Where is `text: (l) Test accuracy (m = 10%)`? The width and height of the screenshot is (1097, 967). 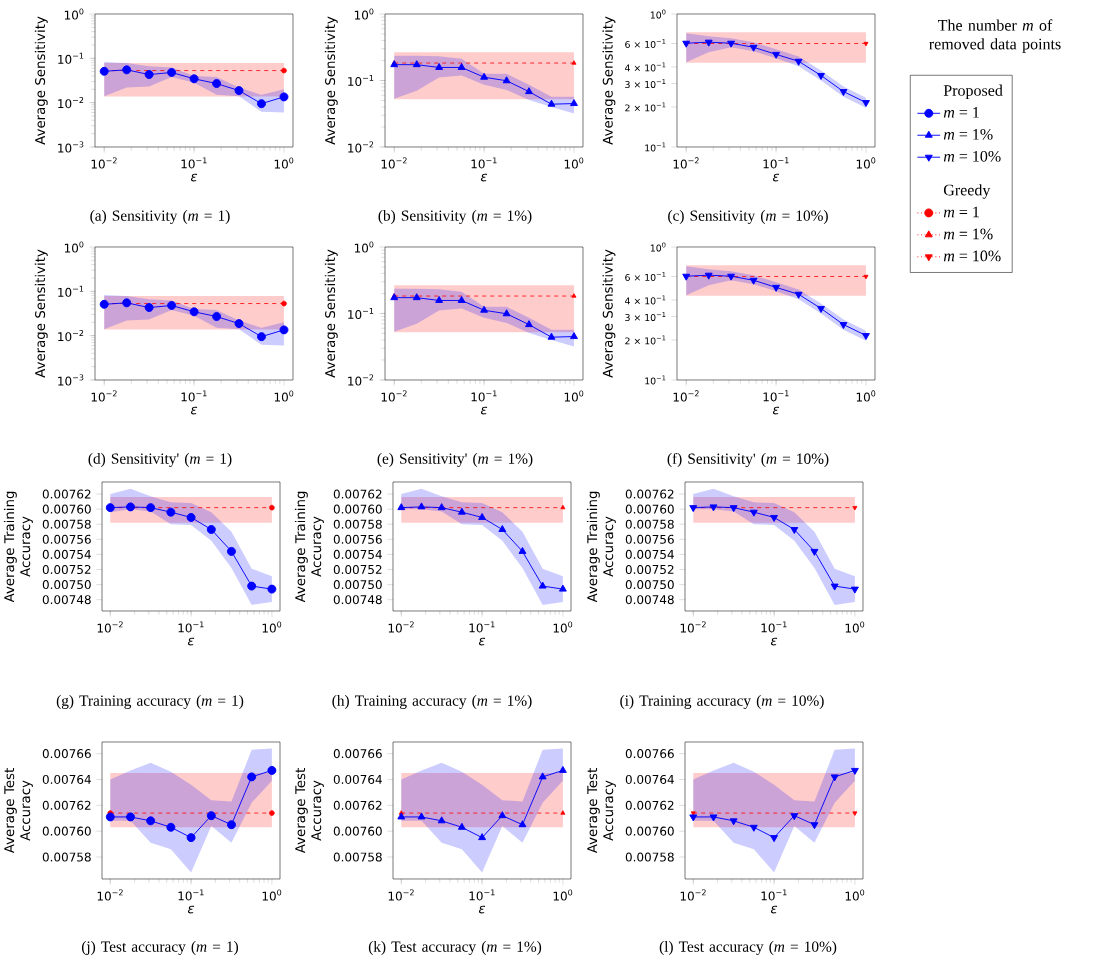 text: (l) Test accuracy (m = 10%) is located at coordinates (748, 948).